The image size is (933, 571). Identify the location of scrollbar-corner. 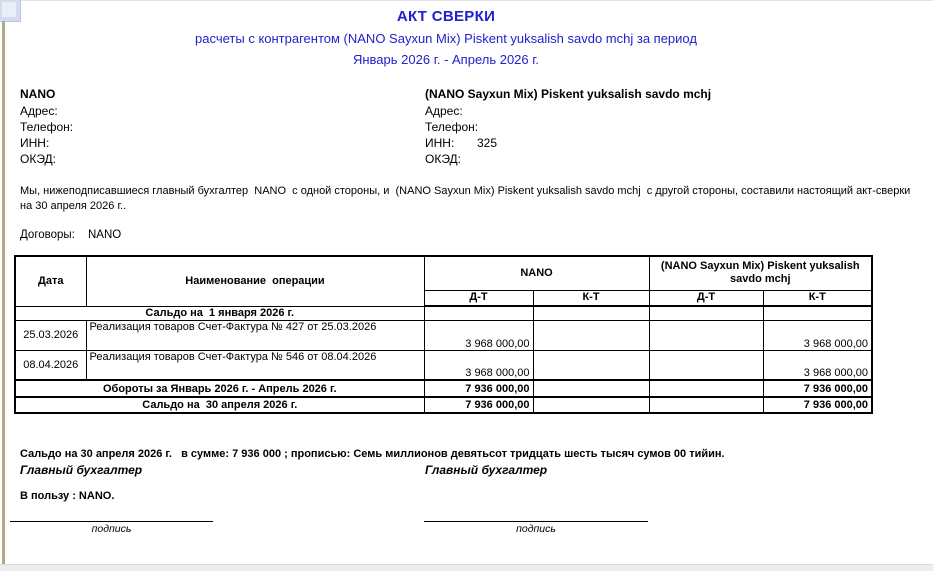
(10, 11).